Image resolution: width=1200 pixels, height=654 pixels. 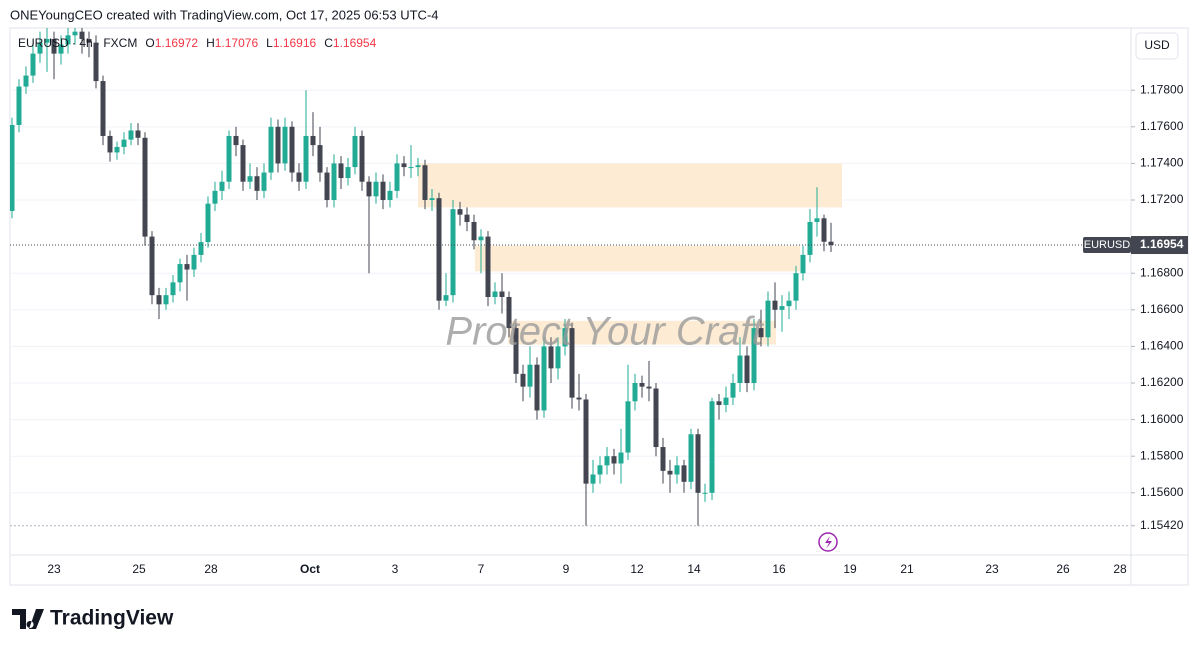 I want to click on ohlc-value: 1.16972, so click(x=177, y=43).